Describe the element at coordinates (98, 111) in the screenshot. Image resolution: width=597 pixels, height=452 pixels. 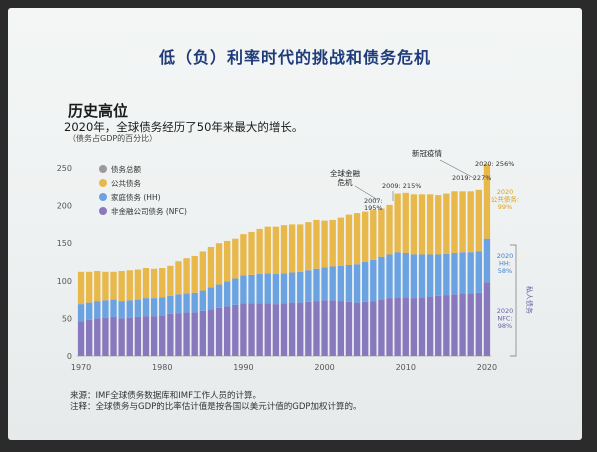
I see `chart-heading: 历史高位` at that location.